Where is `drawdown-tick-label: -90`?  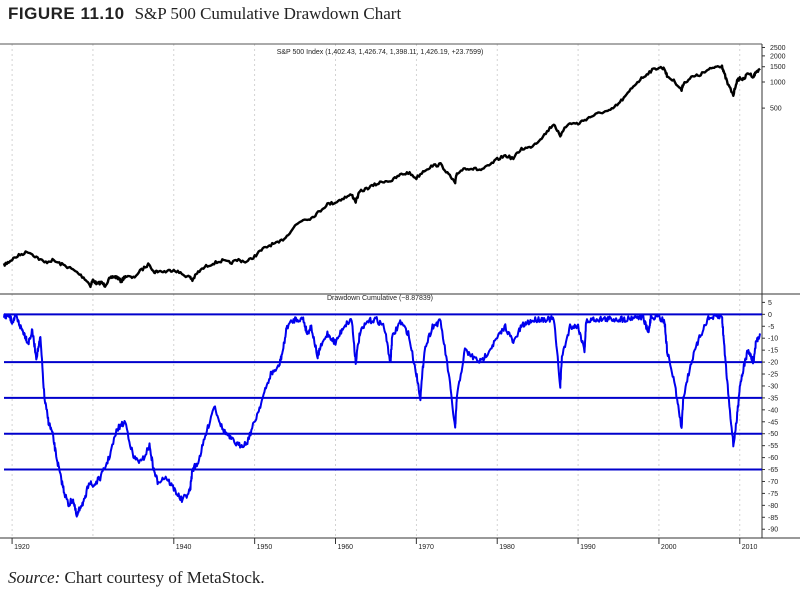
drawdown-tick-label: -90 is located at coordinates (773, 530).